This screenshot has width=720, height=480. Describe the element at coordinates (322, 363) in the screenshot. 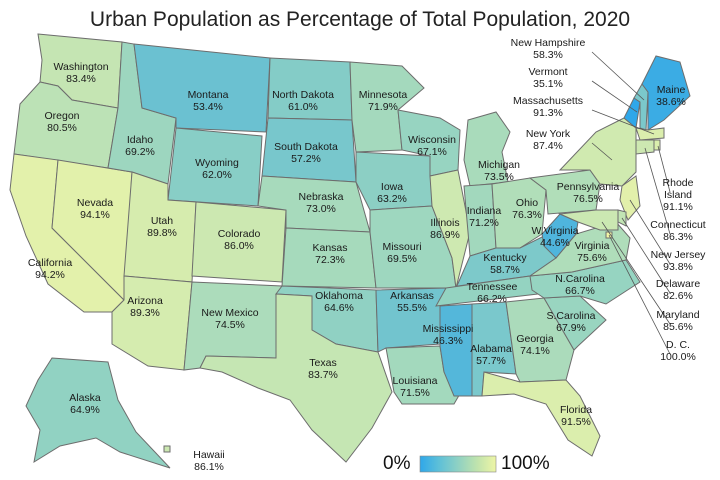

I see `state-name-texas: Texas` at that location.